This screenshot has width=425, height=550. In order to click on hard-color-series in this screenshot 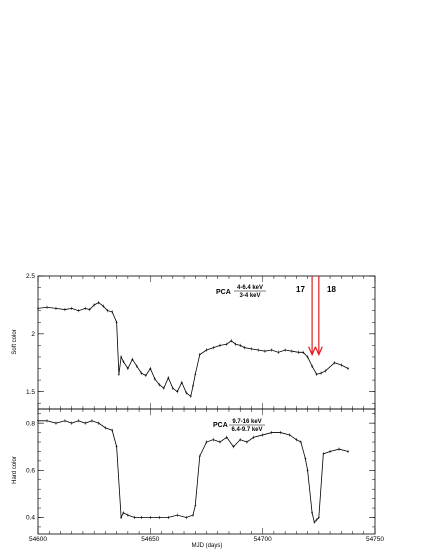, I will do `click(193, 471)`.